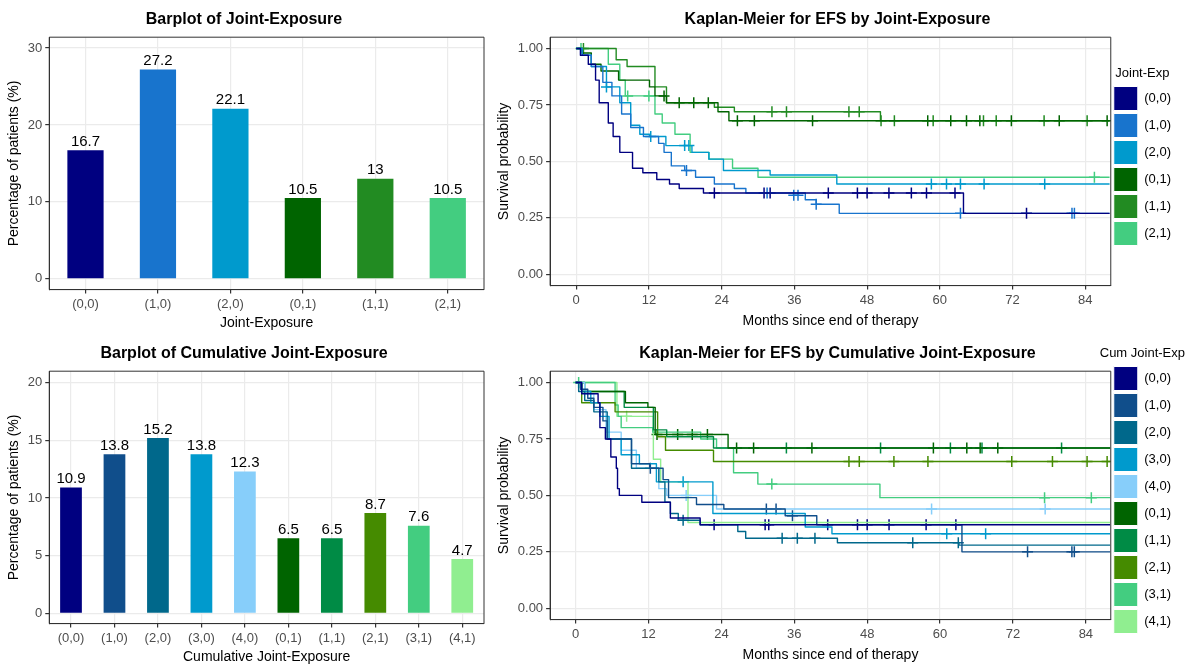 Image resolution: width=1197 pixels, height=668 pixels. What do you see at coordinates (230, 99) in the screenshot?
I see `data-label: 22.1` at bounding box center [230, 99].